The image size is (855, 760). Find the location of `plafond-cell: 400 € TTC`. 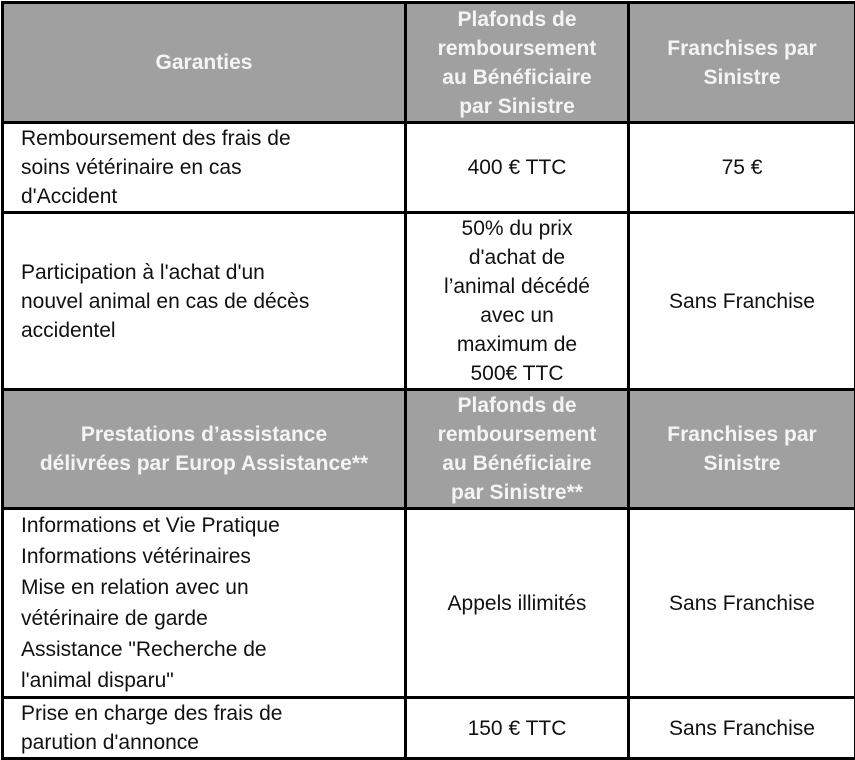

plafond-cell: 400 € TTC is located at coordinates (517, 168).